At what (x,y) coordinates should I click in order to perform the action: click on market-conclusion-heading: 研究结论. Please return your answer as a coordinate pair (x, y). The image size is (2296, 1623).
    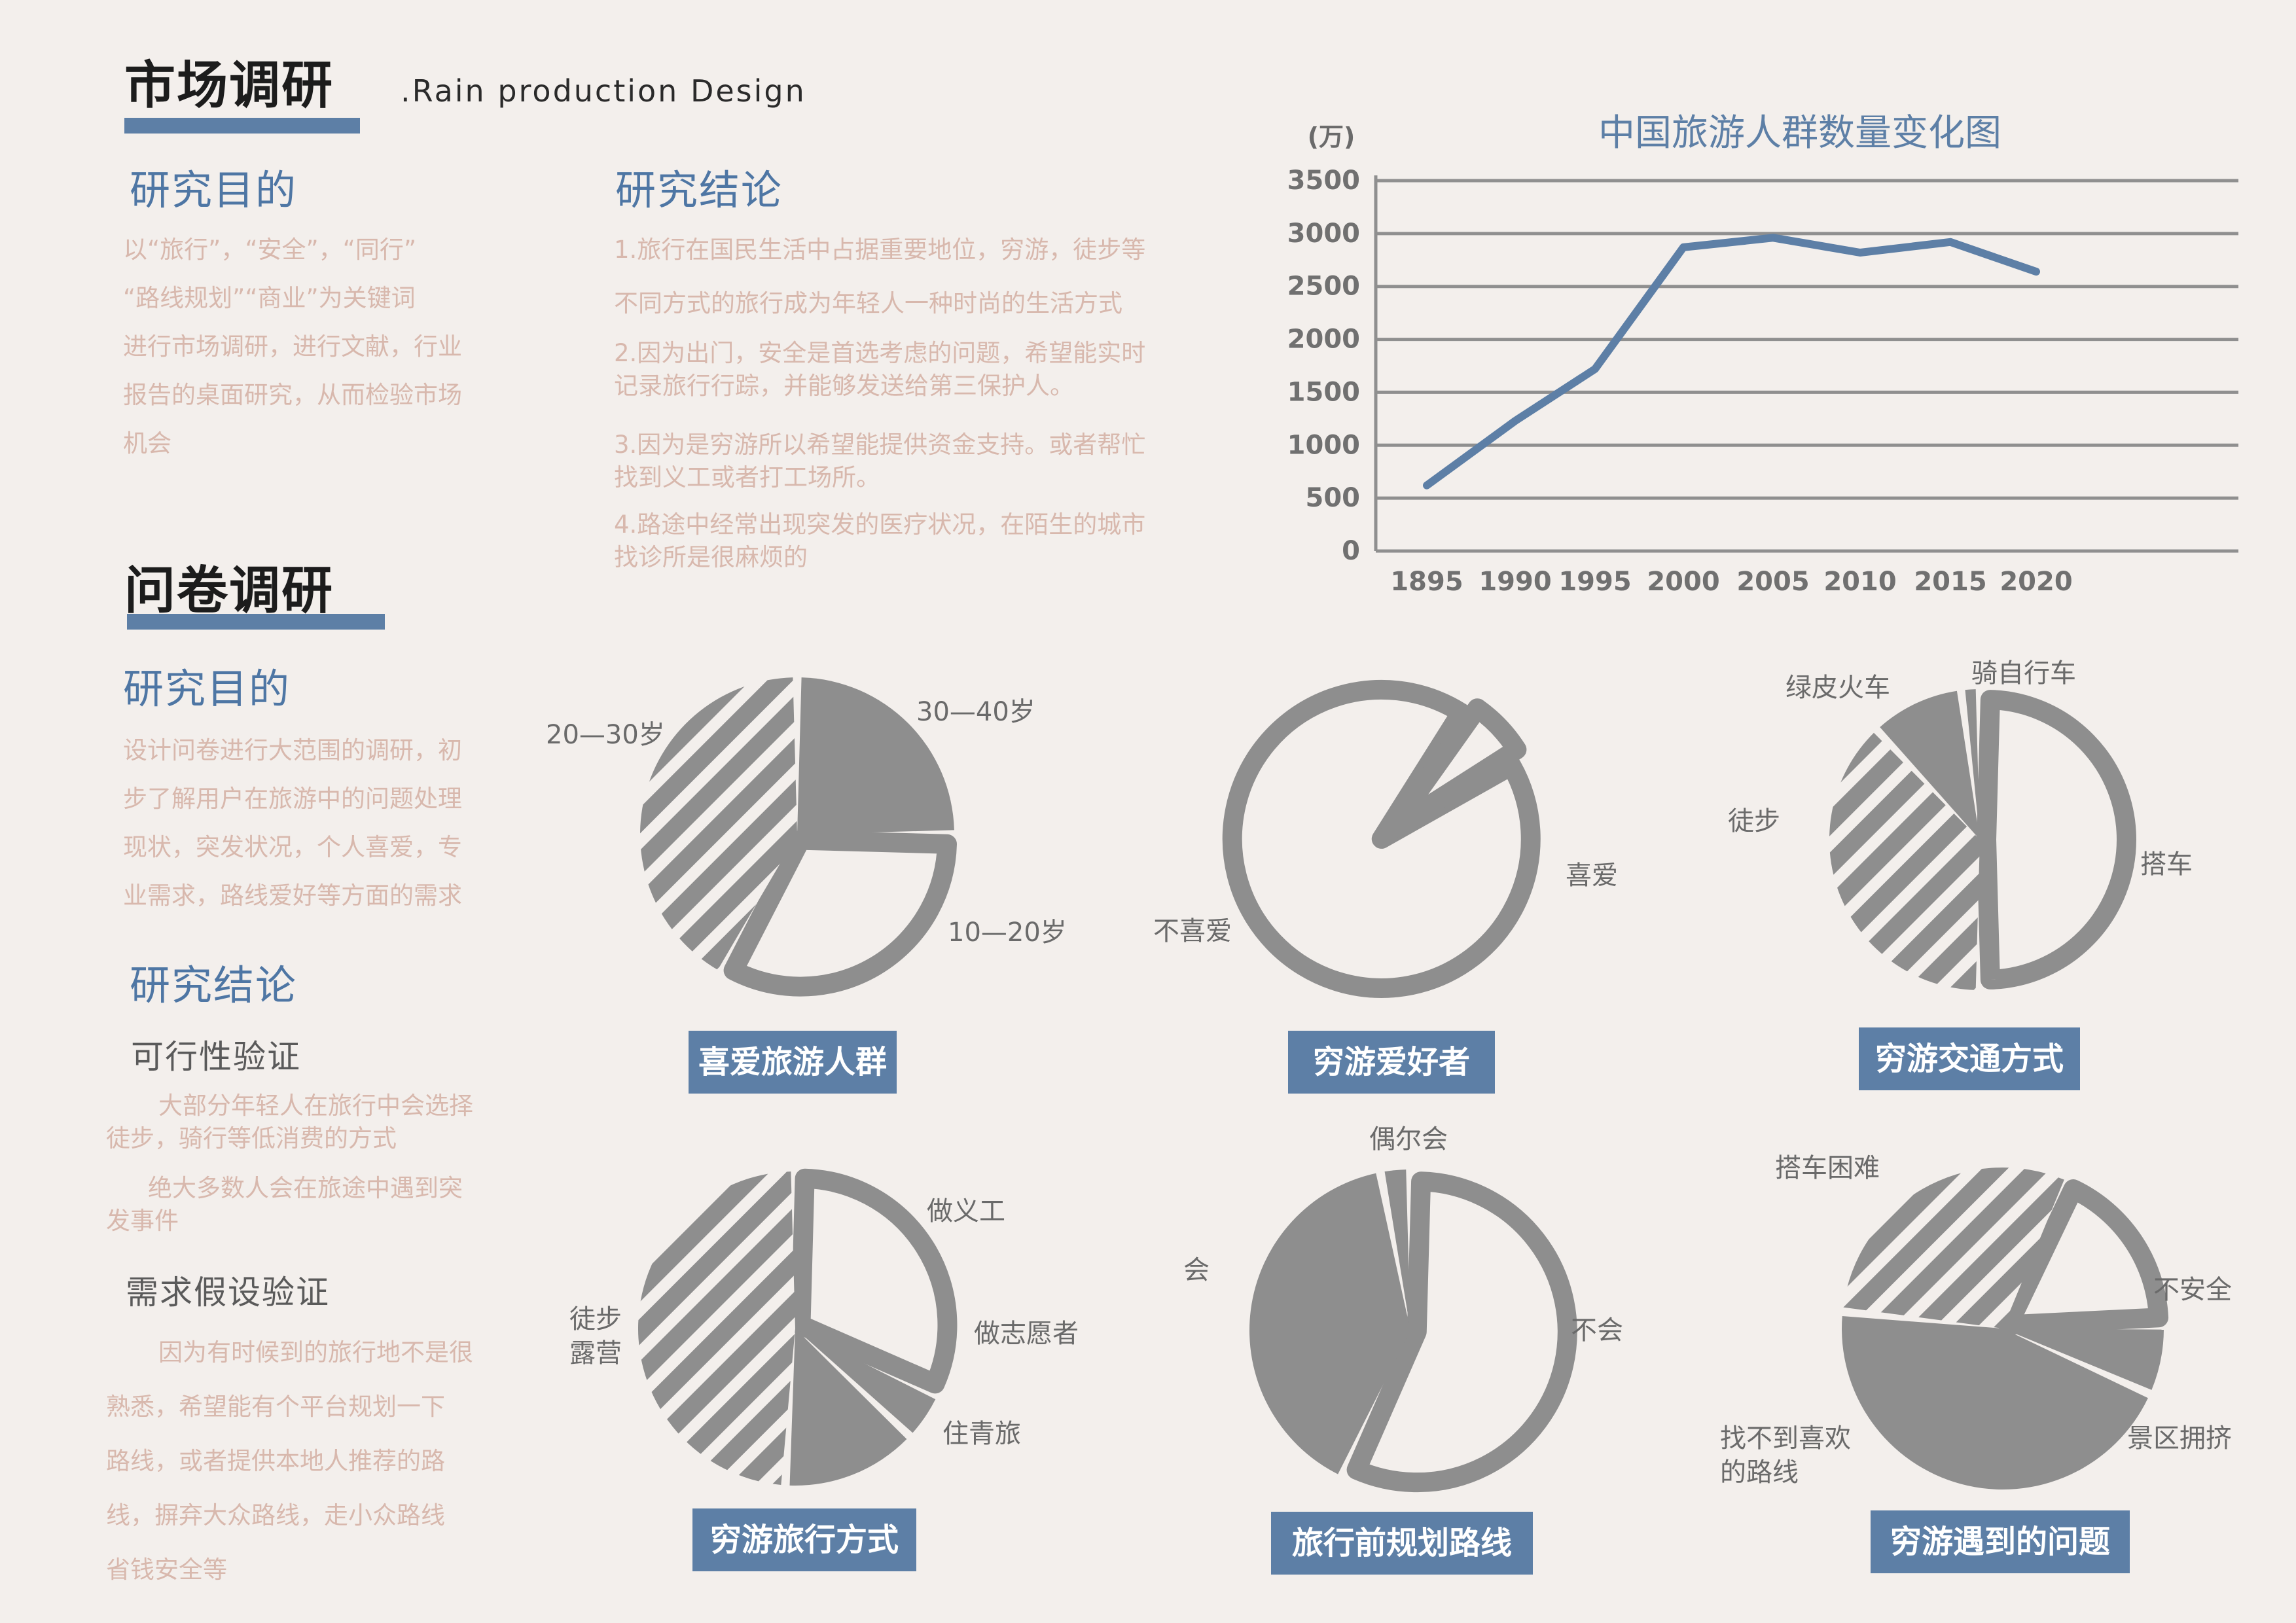
    Looking at the image, I should click on (699, 190).